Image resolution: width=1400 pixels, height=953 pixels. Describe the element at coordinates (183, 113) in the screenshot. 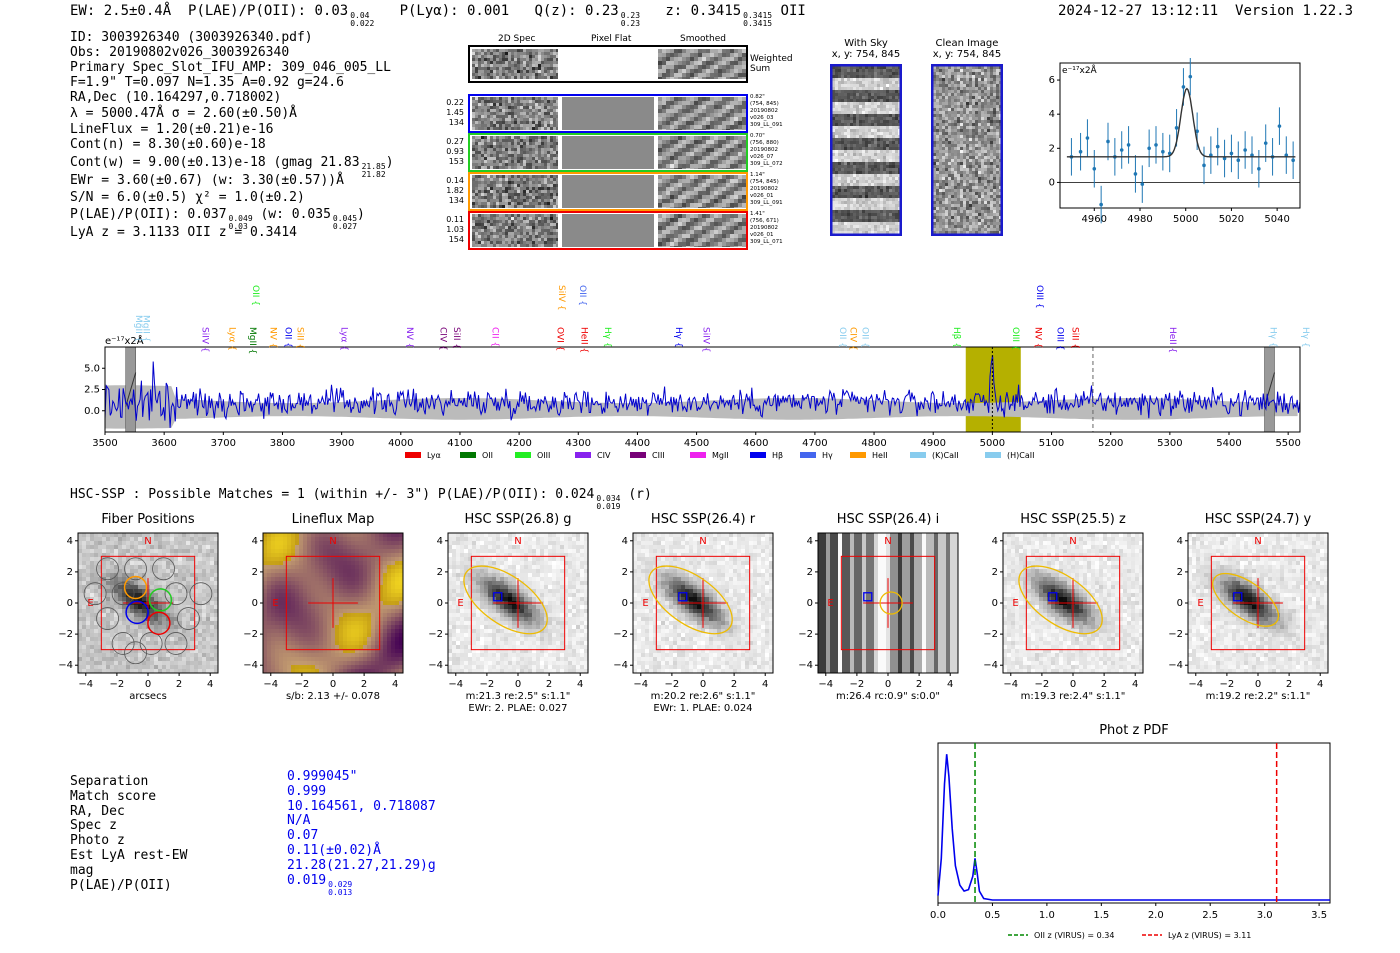

I see `info-lambda: λ = 5000.47Å σ = 2.60(±0.50)Å` at that location.